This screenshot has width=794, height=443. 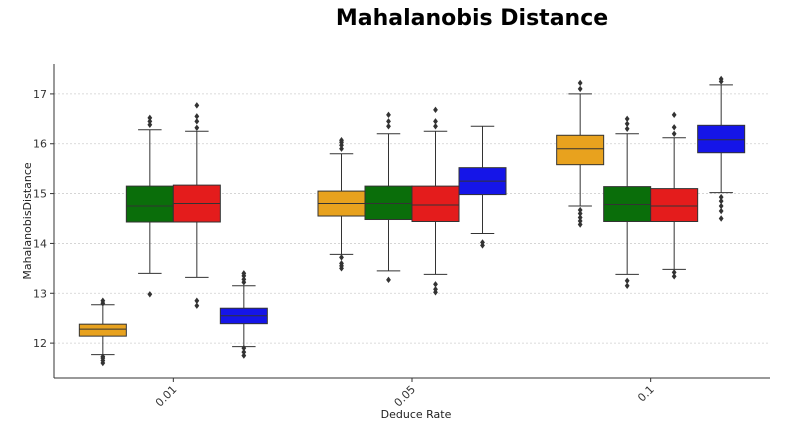 I want to click on x-tick-label: 0.1, so click(x=646, y=394).